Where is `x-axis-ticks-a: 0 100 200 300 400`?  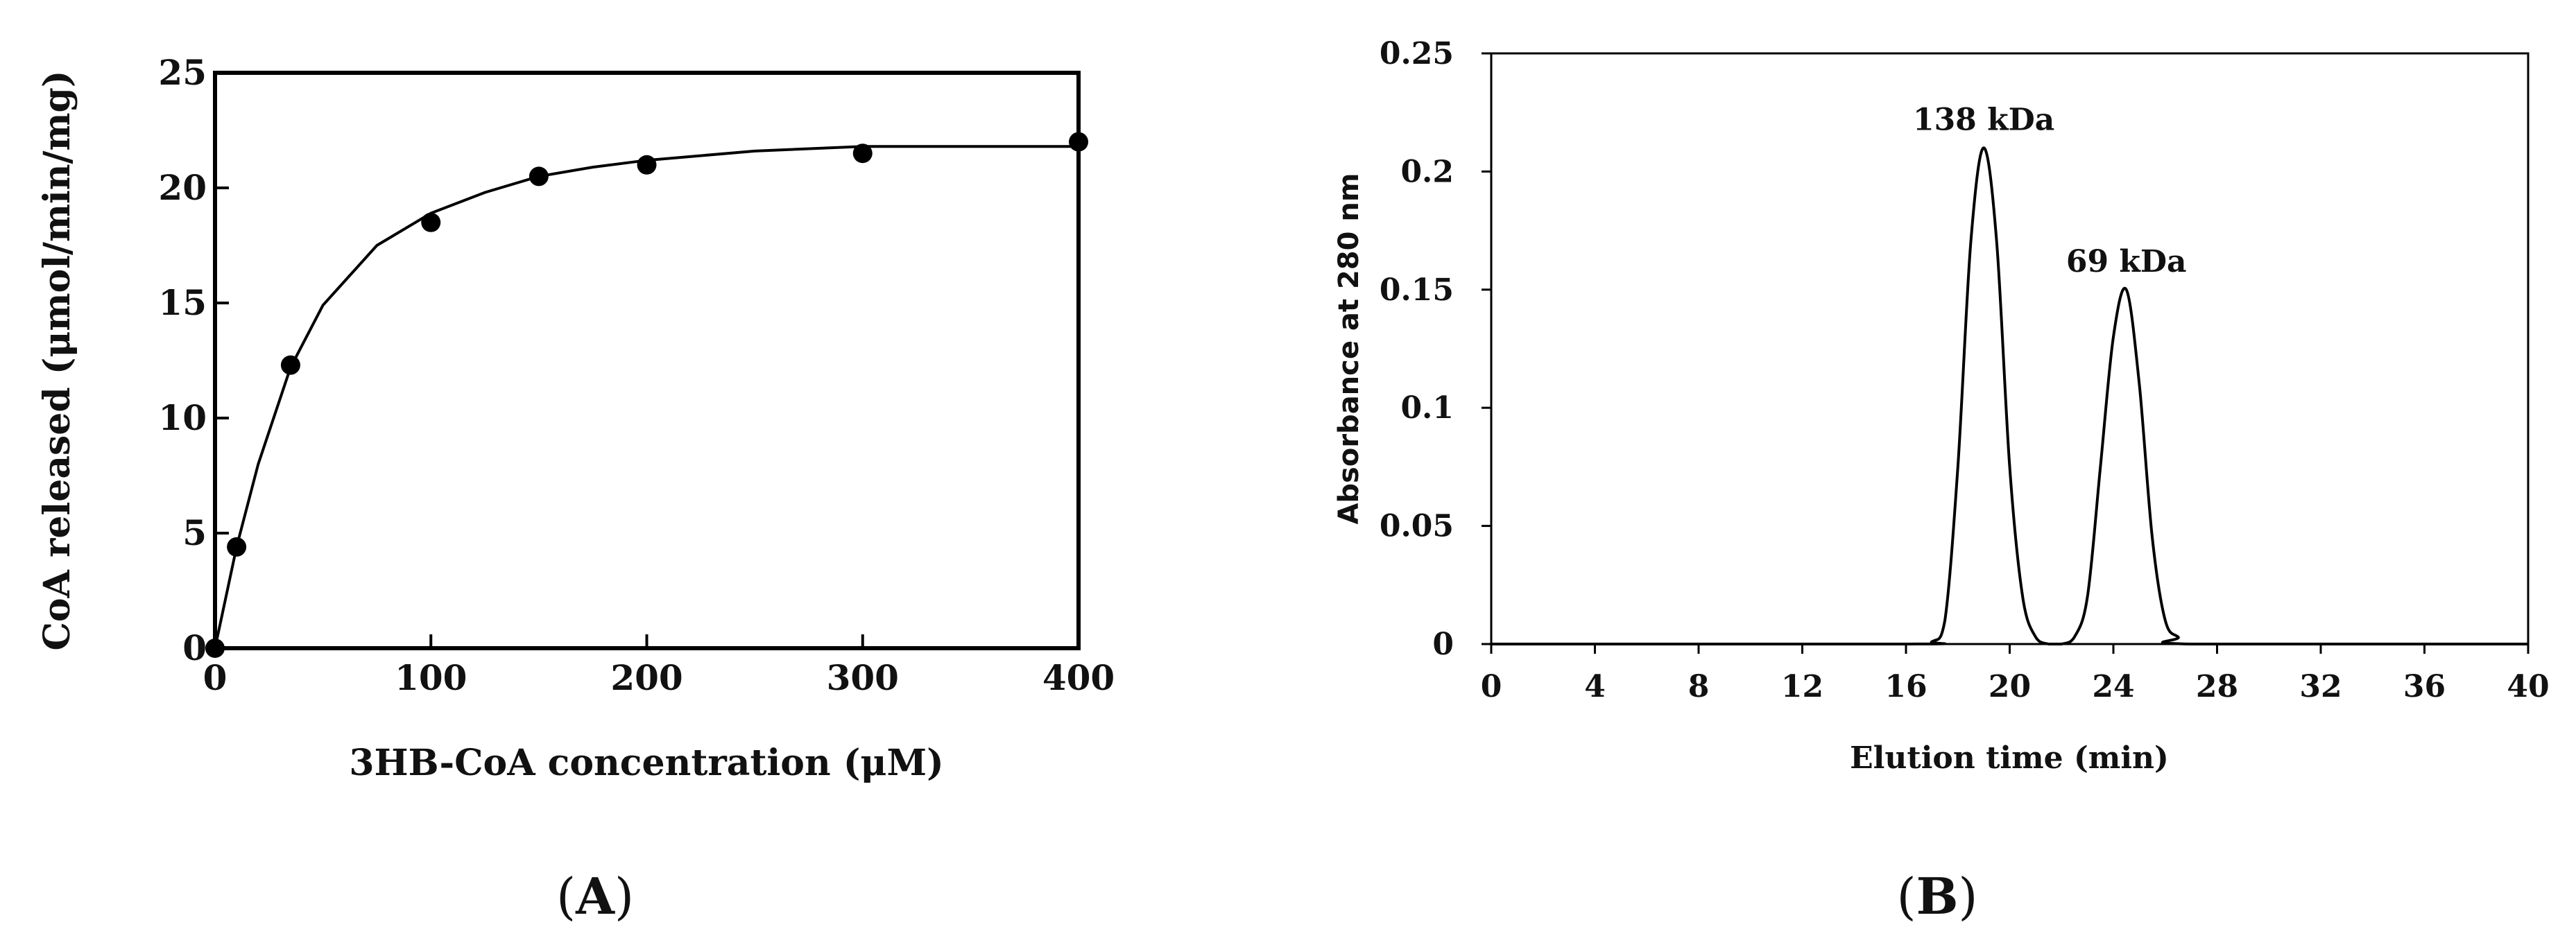 x-axis-ticks-a: 0 100 200 300 400 is located at coordinates (659, 666).